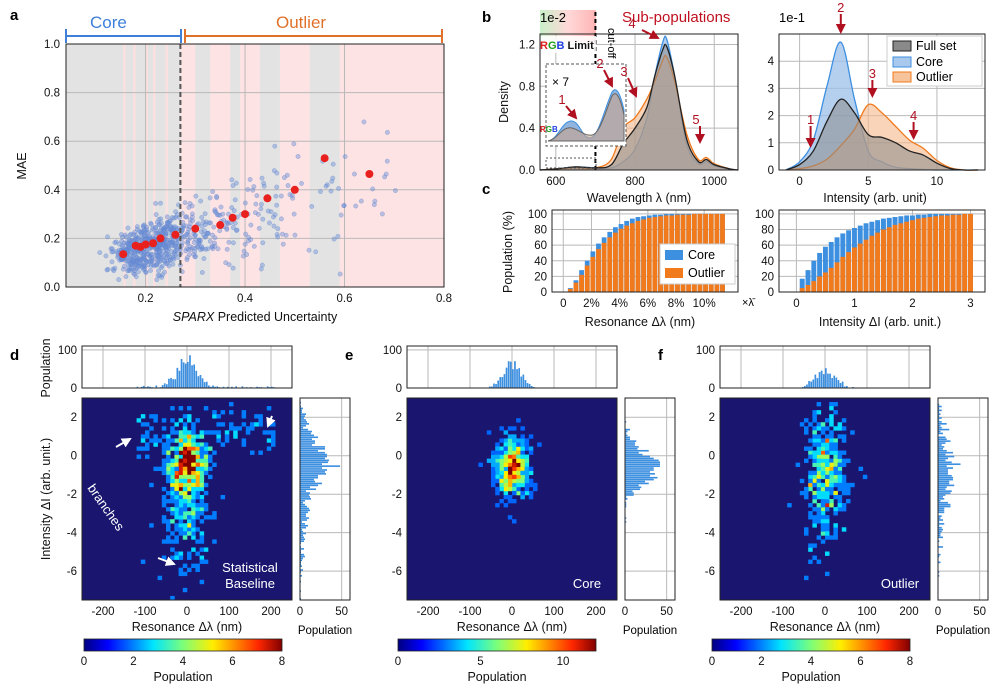  Describe the element at coordinates (799, 182) in the screenshot. I see `bR-xtick-label: 0` at that location.